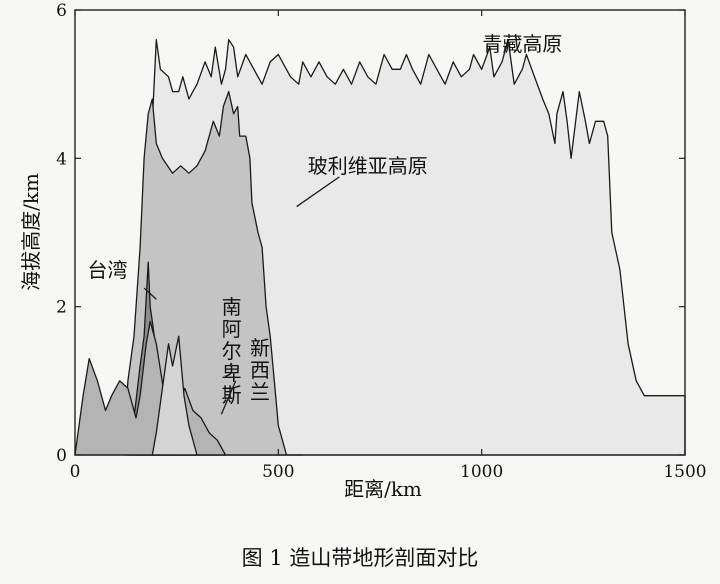 Image resolution: width=720 pixels, height=584 pixels. I want to click on y-tick-label: 6, so click(61, 11).